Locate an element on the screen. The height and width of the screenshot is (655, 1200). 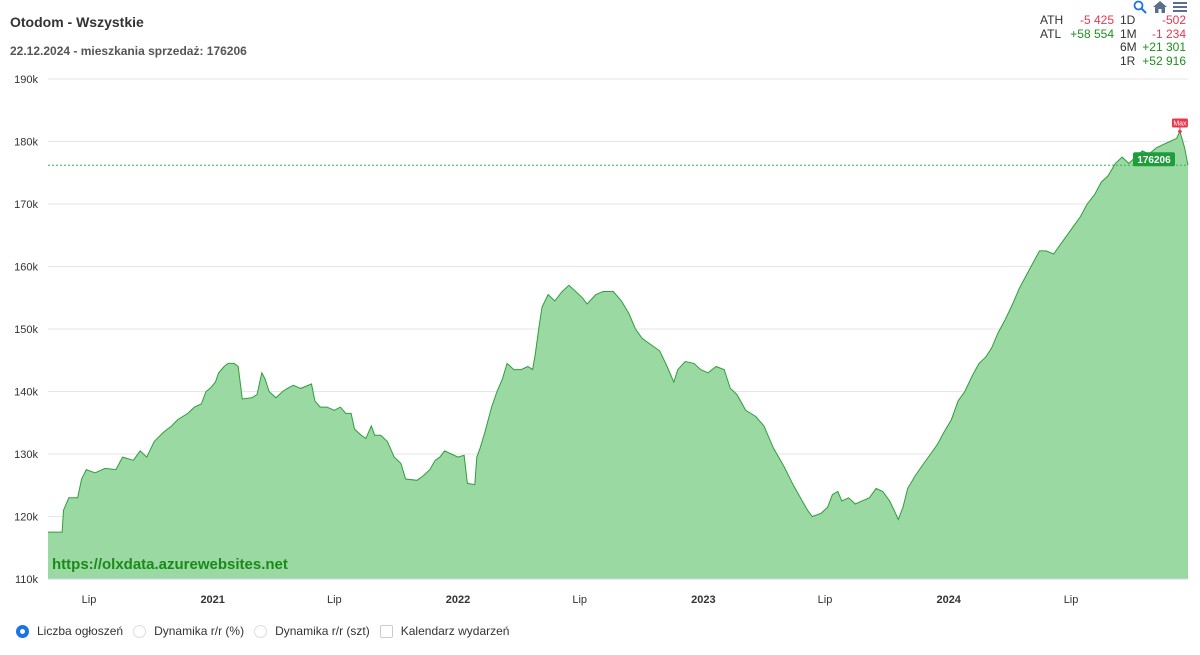
x-tick-label: 2023 is located at coordinates (703, 600).